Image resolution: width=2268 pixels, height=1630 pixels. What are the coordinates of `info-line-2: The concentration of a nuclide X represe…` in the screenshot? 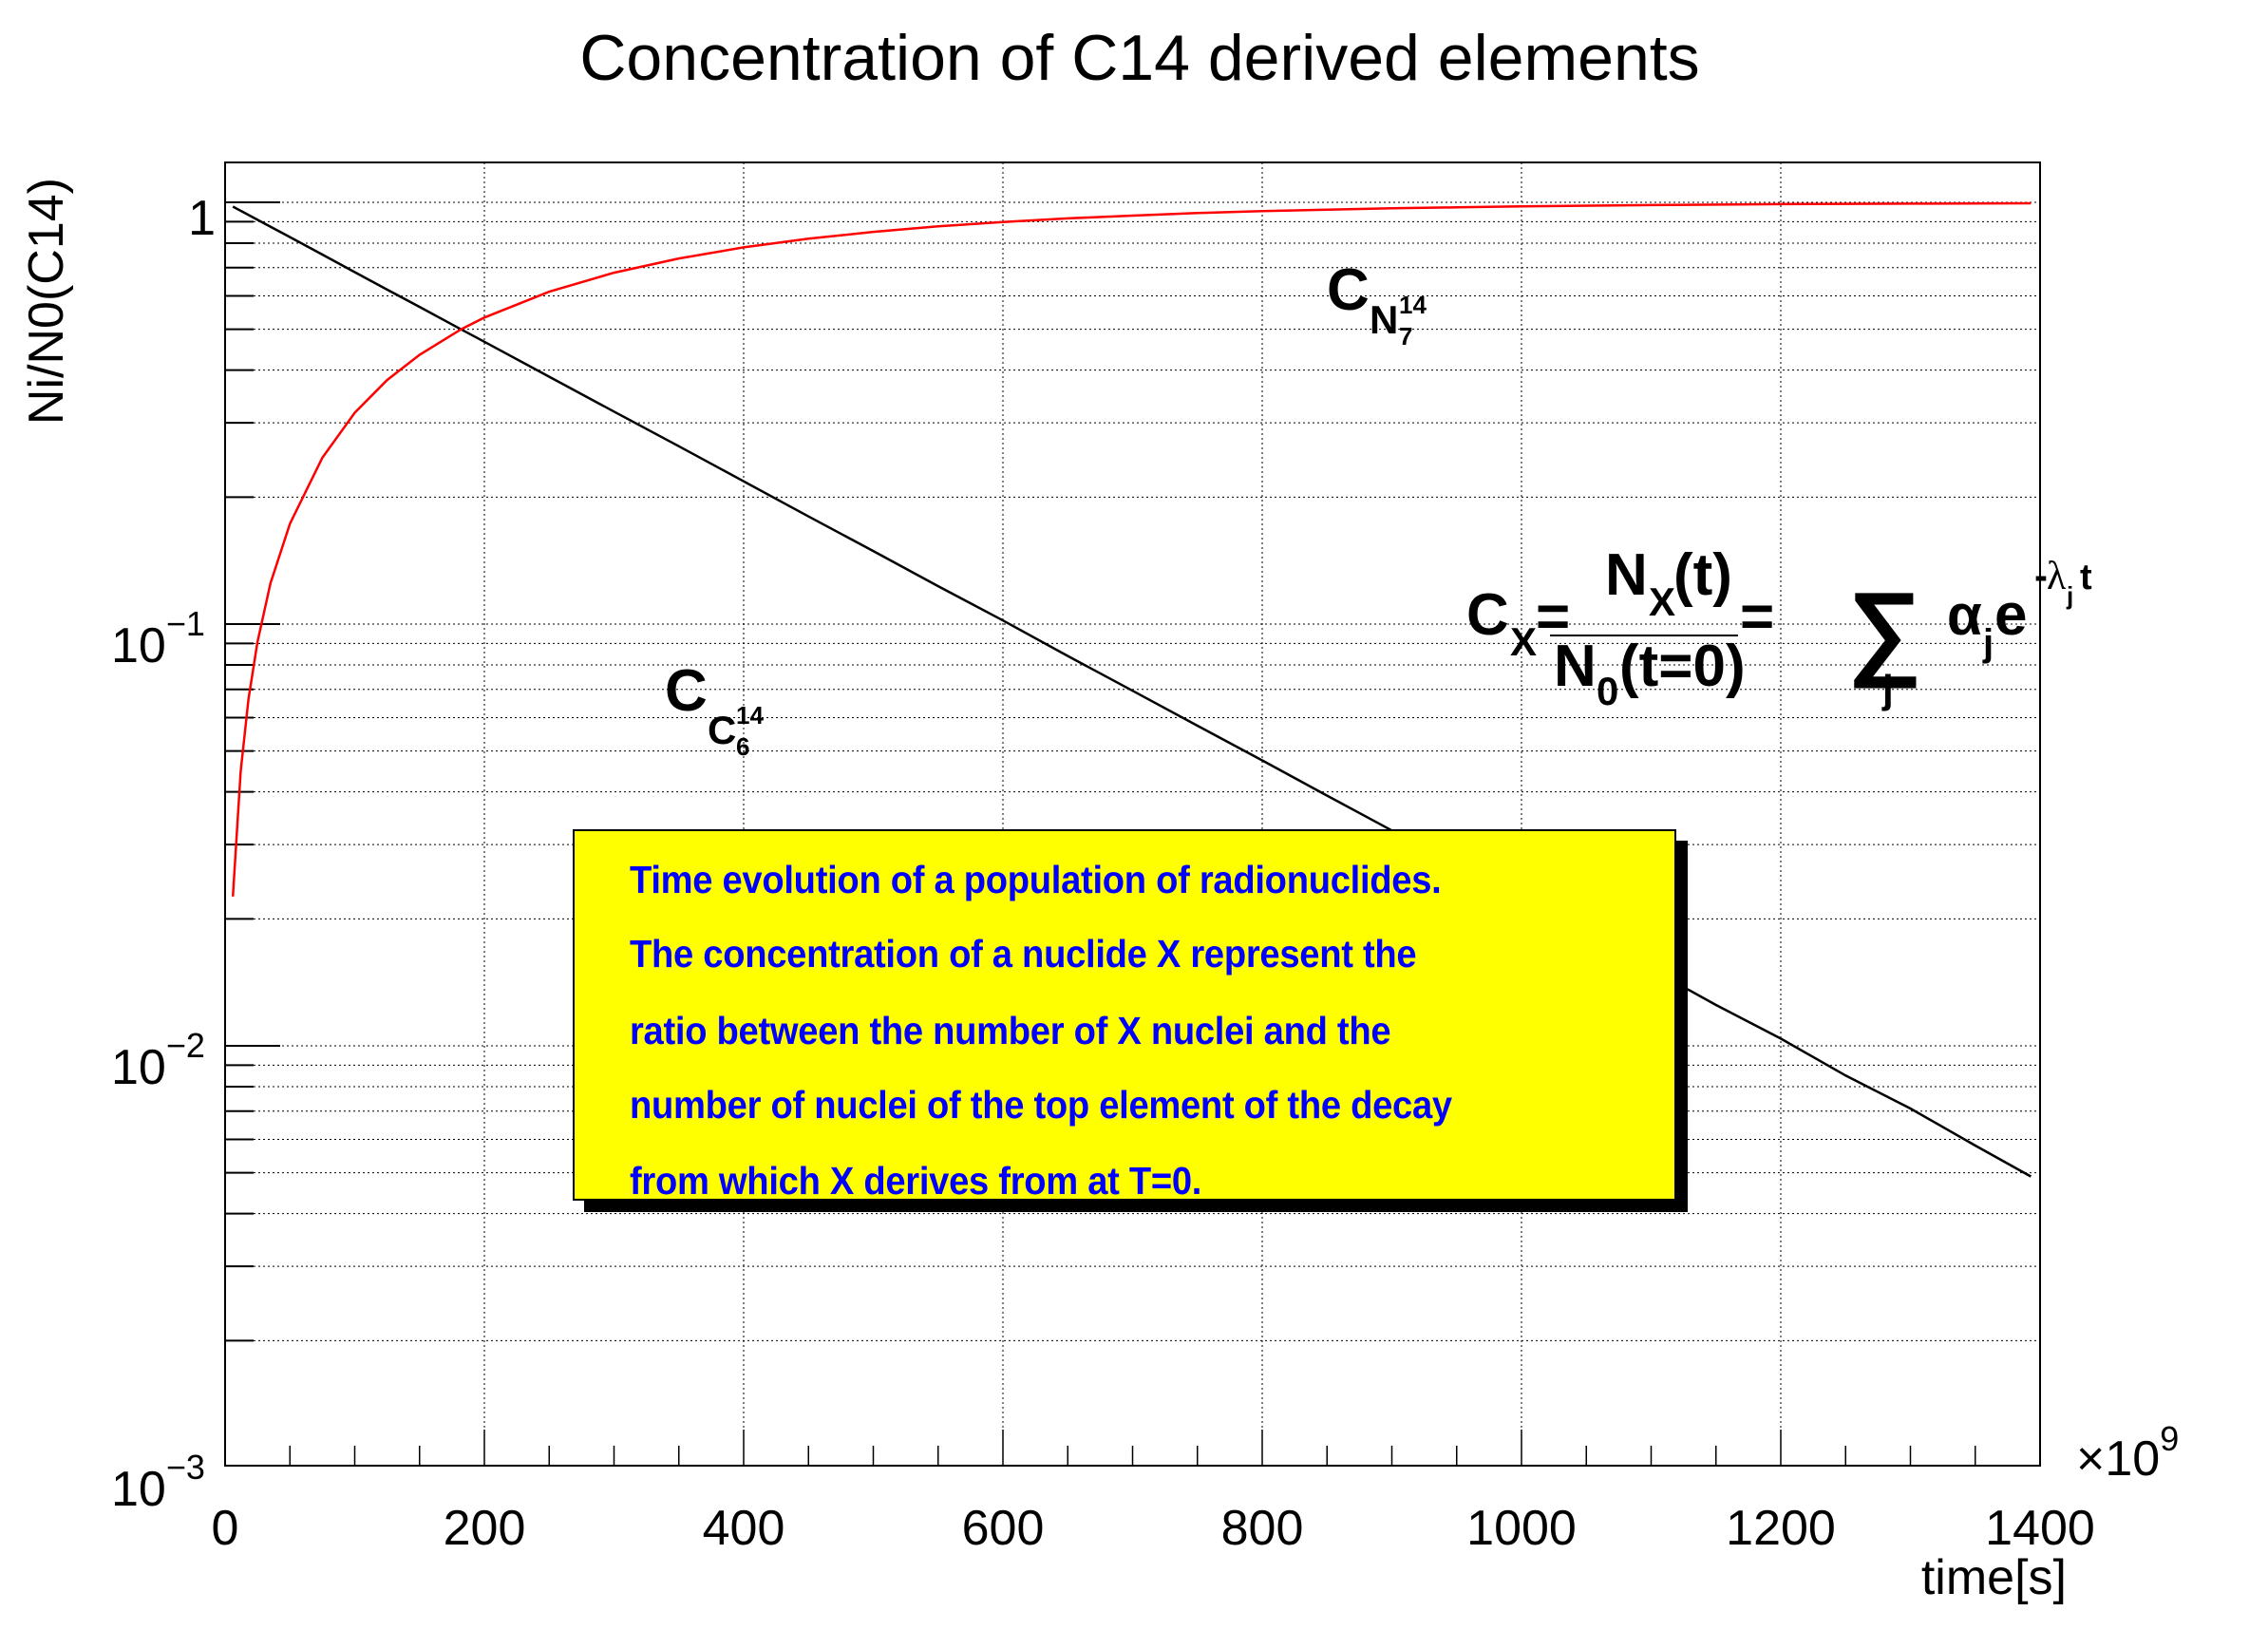 It's located at (1023, 954).